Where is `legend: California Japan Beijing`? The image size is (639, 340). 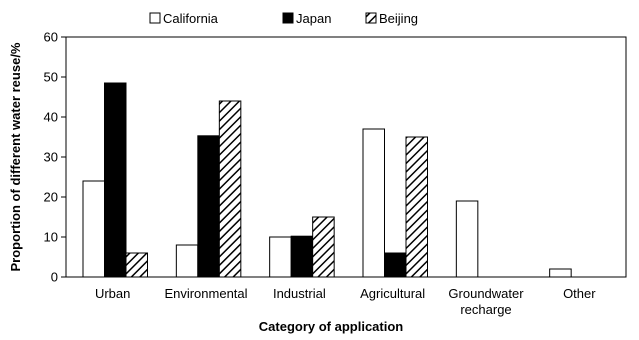
legend: California Japan Beijing is located at coordinates (283, 18).